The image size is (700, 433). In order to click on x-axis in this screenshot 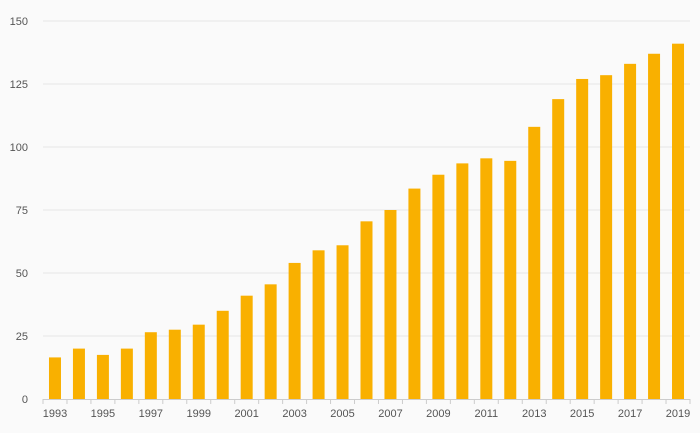, I will do `click(366, 401)`.